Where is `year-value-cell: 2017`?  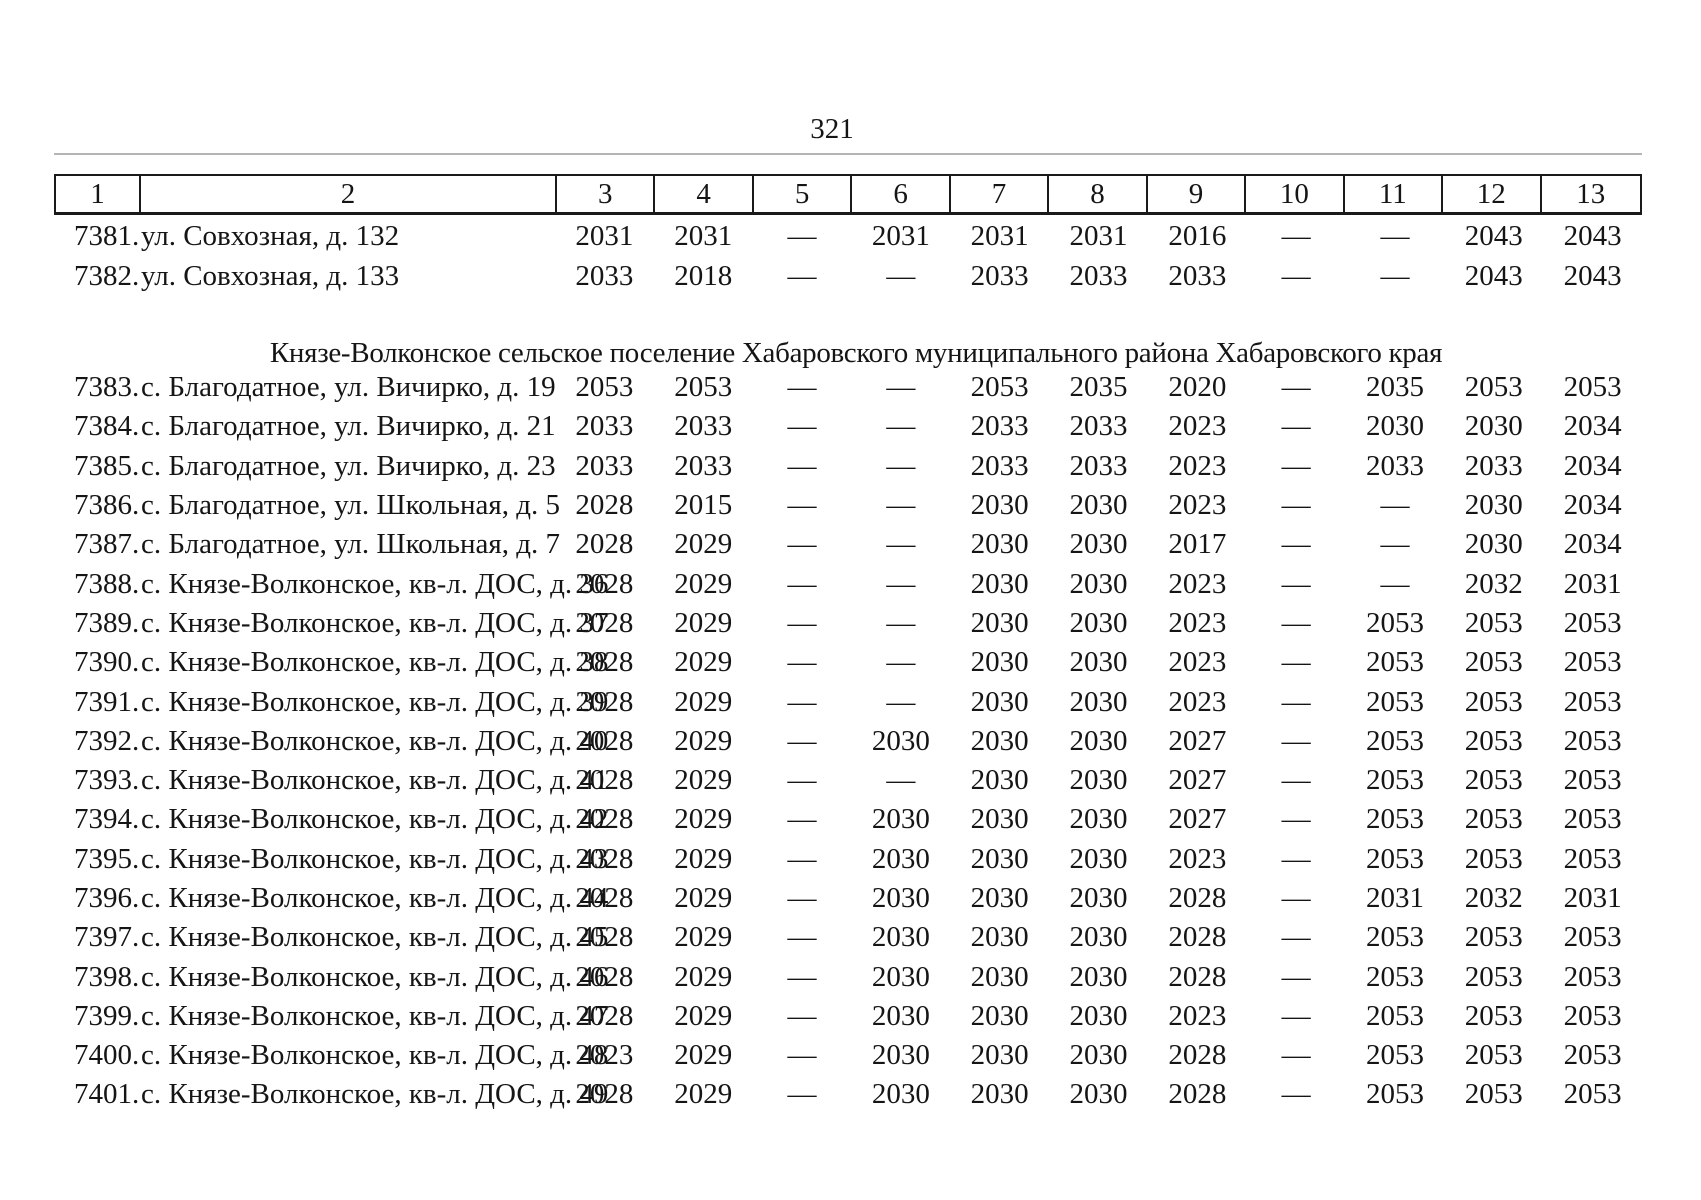 year-value-cell: 2017 is located at coordinates (1197, 544).